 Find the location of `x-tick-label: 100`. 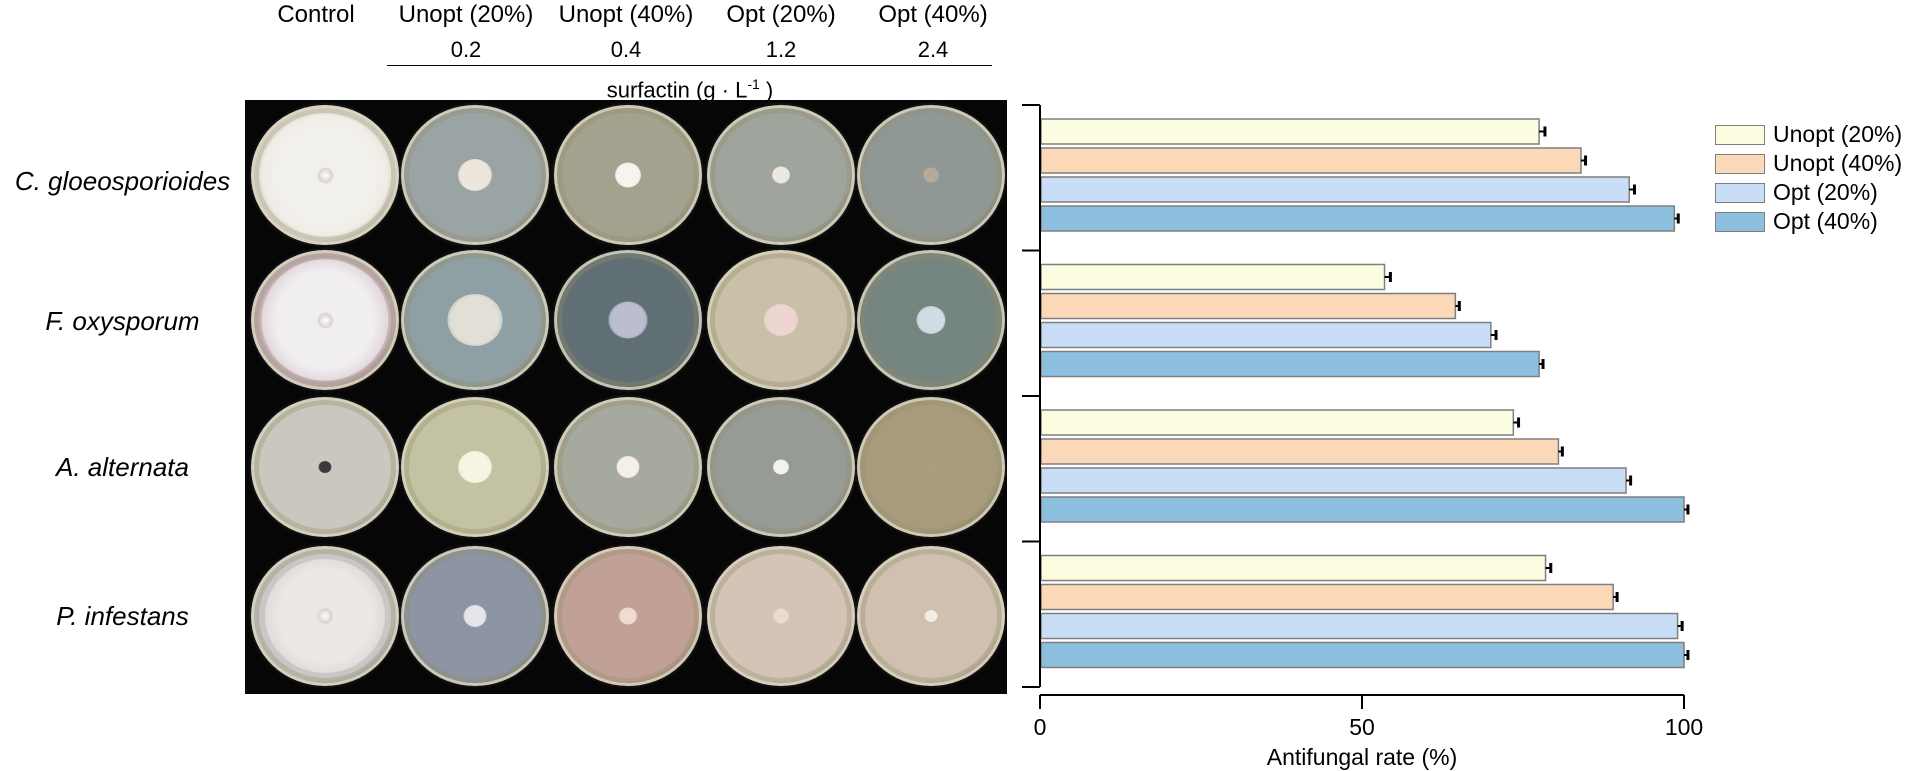

x-tick-label: 100 is located at coordinates (1684, 727).